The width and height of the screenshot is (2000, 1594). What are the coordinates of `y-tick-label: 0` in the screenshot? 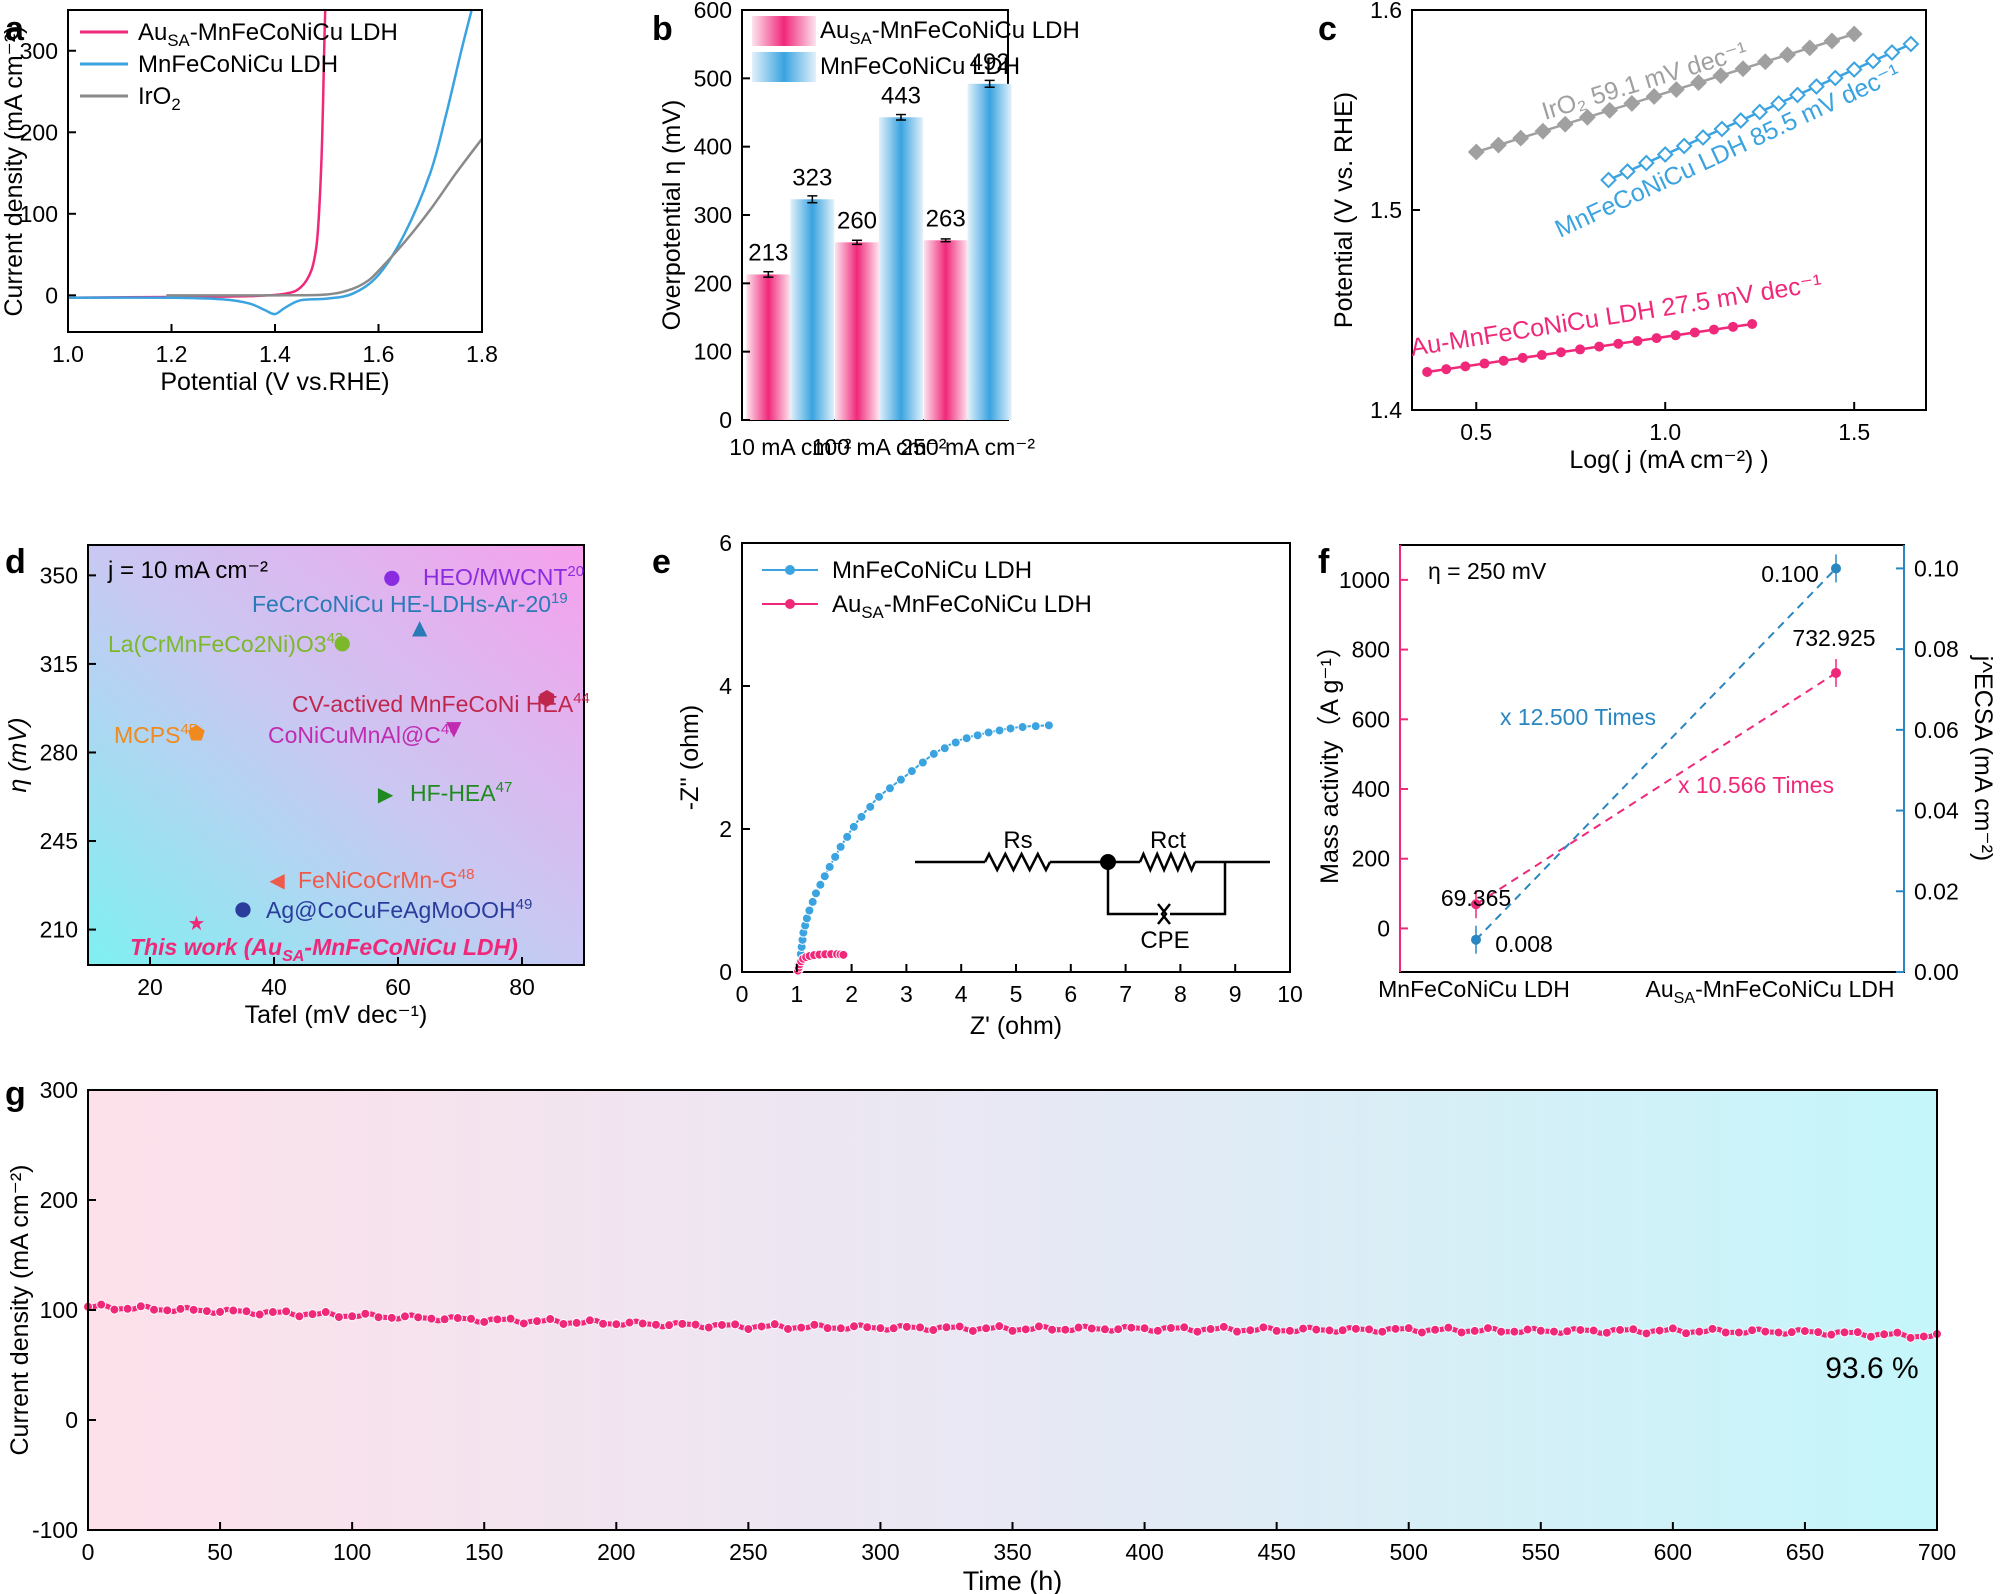 It's located at (1383, 928).